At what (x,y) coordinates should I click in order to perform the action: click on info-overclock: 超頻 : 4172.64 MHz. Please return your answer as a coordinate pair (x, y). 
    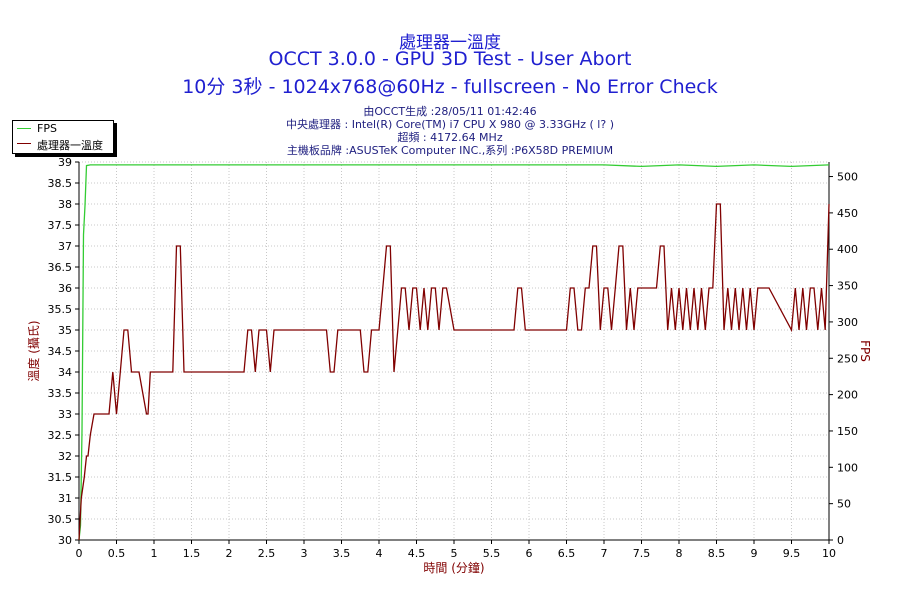
    Looking at the image, I should click on (450, 137).